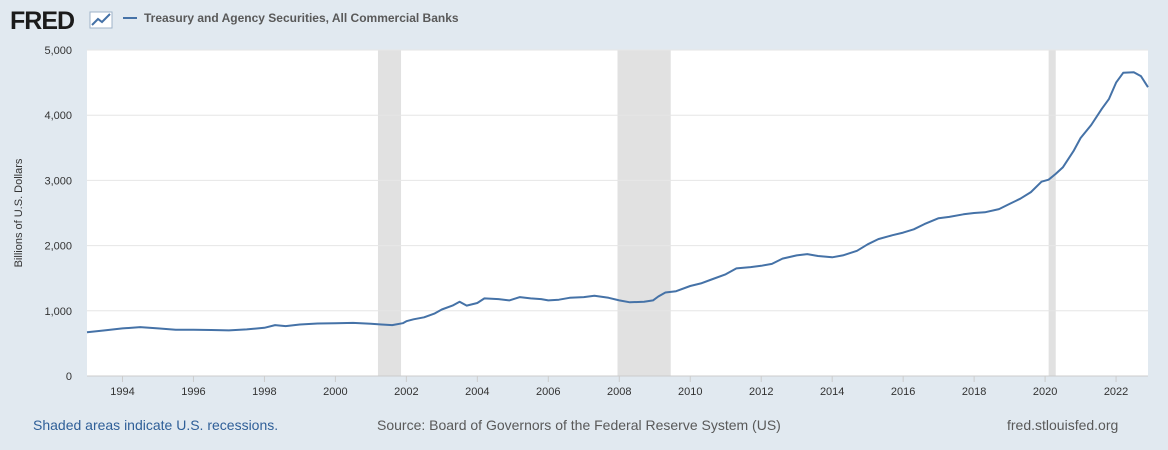 The image size is (1168, 450). I want to click on x-tick-label: 2006, so click(548, 392).